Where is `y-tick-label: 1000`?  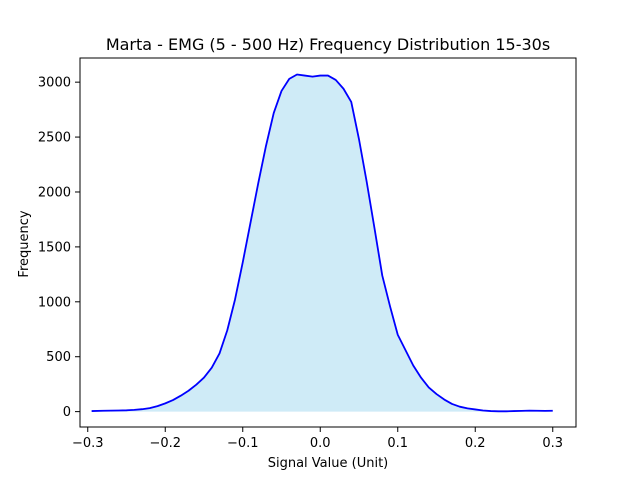
y-tick-label: 1000 is located at coordinates (54, 302).